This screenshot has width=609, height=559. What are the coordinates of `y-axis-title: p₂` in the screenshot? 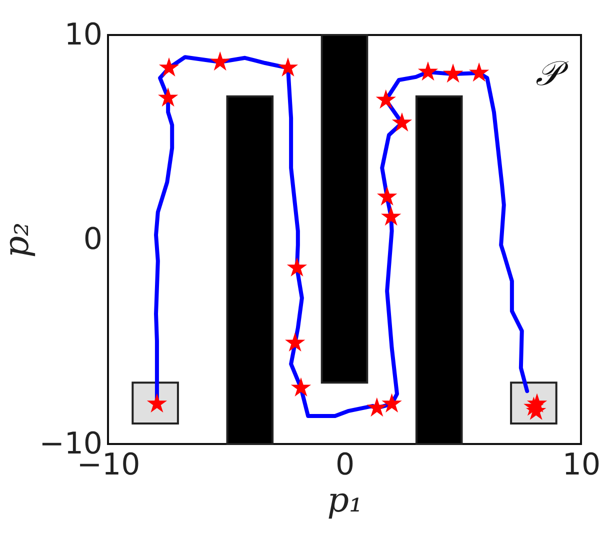 It's located at (19, 240).